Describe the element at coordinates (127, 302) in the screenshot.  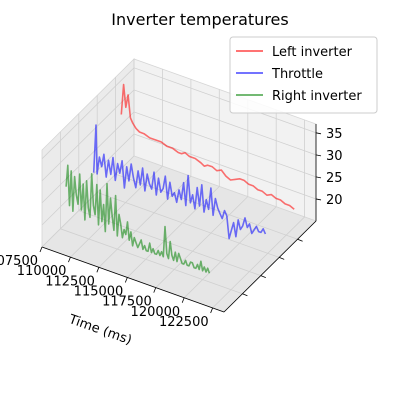
I see `x-tick-label: 117500` at that location.